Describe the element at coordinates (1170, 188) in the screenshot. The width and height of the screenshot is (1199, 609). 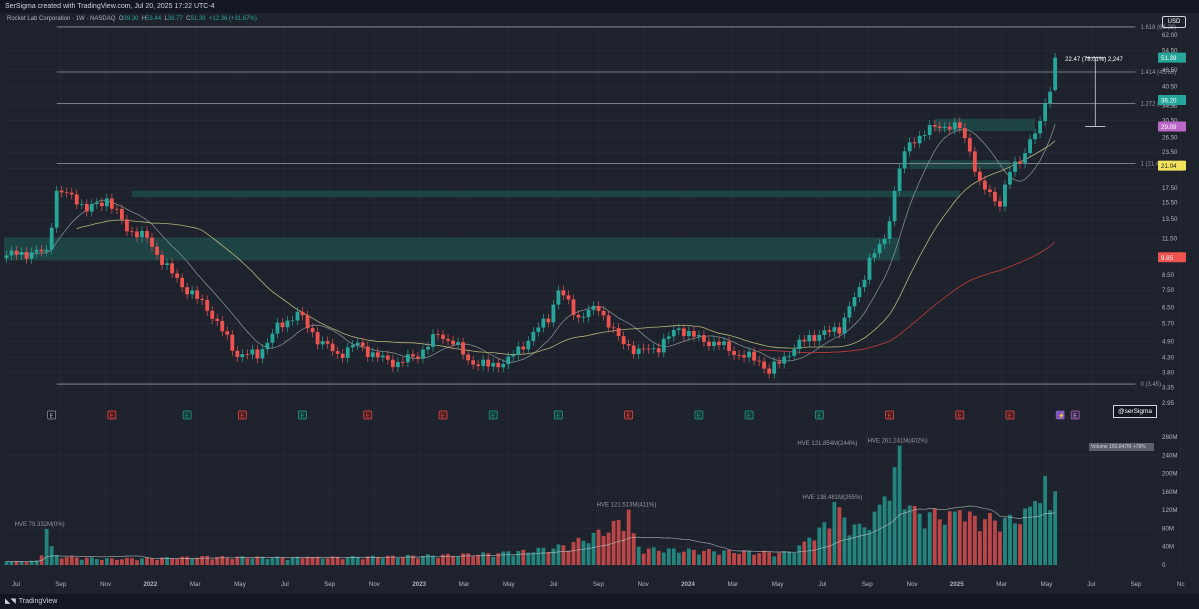
I see `price-tick-label: 17.50` at that location.